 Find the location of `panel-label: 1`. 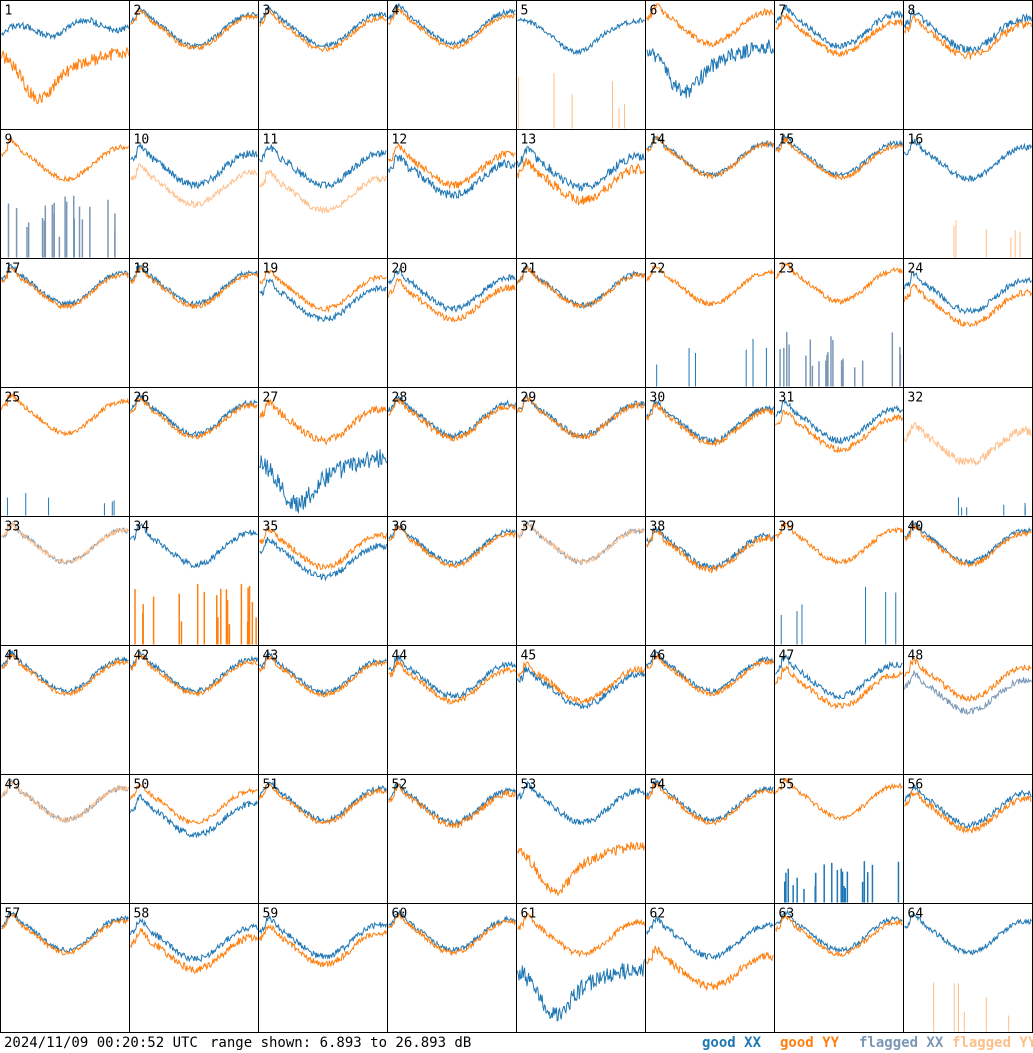

panel-label: 1 is located at coordinates (9, 11).